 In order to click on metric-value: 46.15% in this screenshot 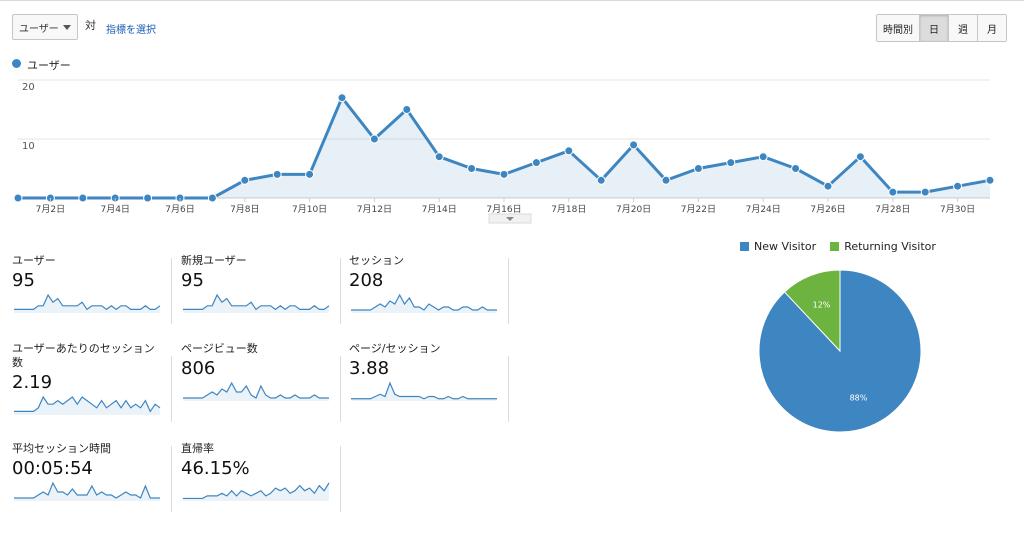, I will do `click(215, 468)`.